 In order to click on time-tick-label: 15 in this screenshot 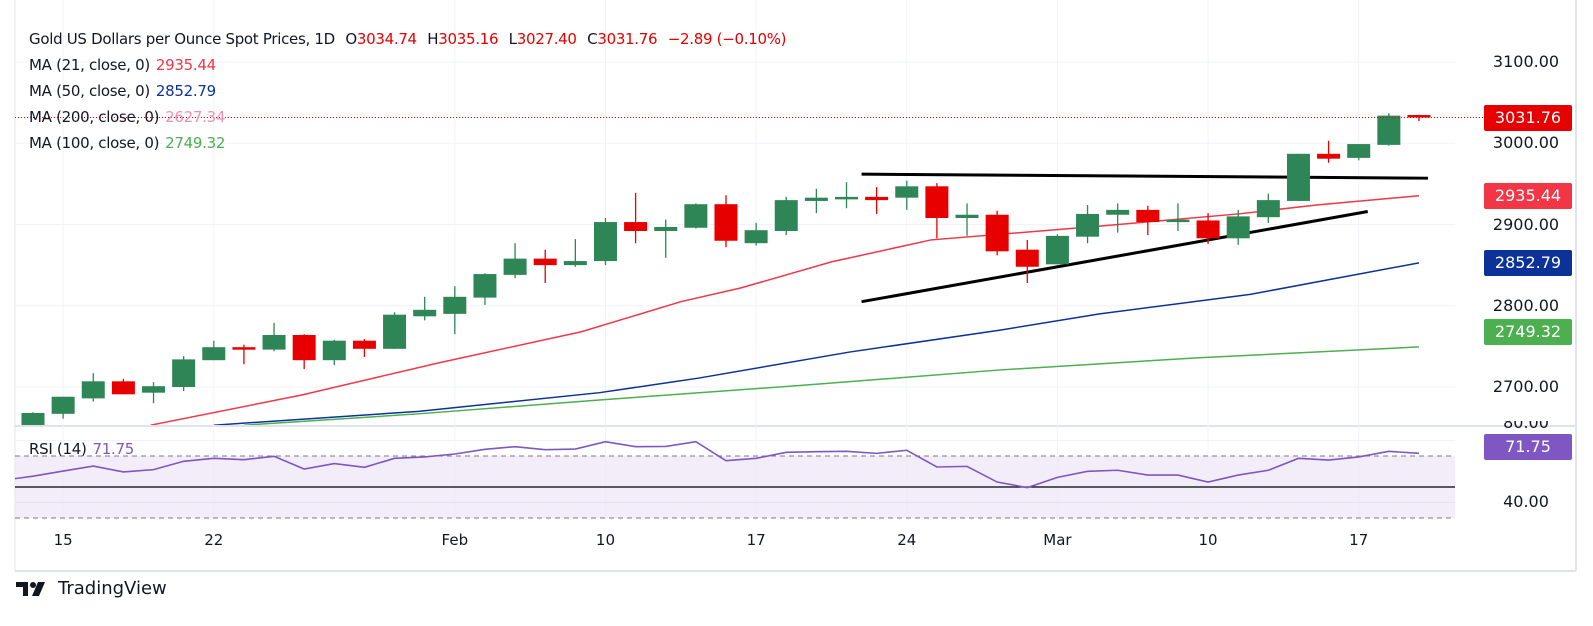, I will do `click(63, 540)`.